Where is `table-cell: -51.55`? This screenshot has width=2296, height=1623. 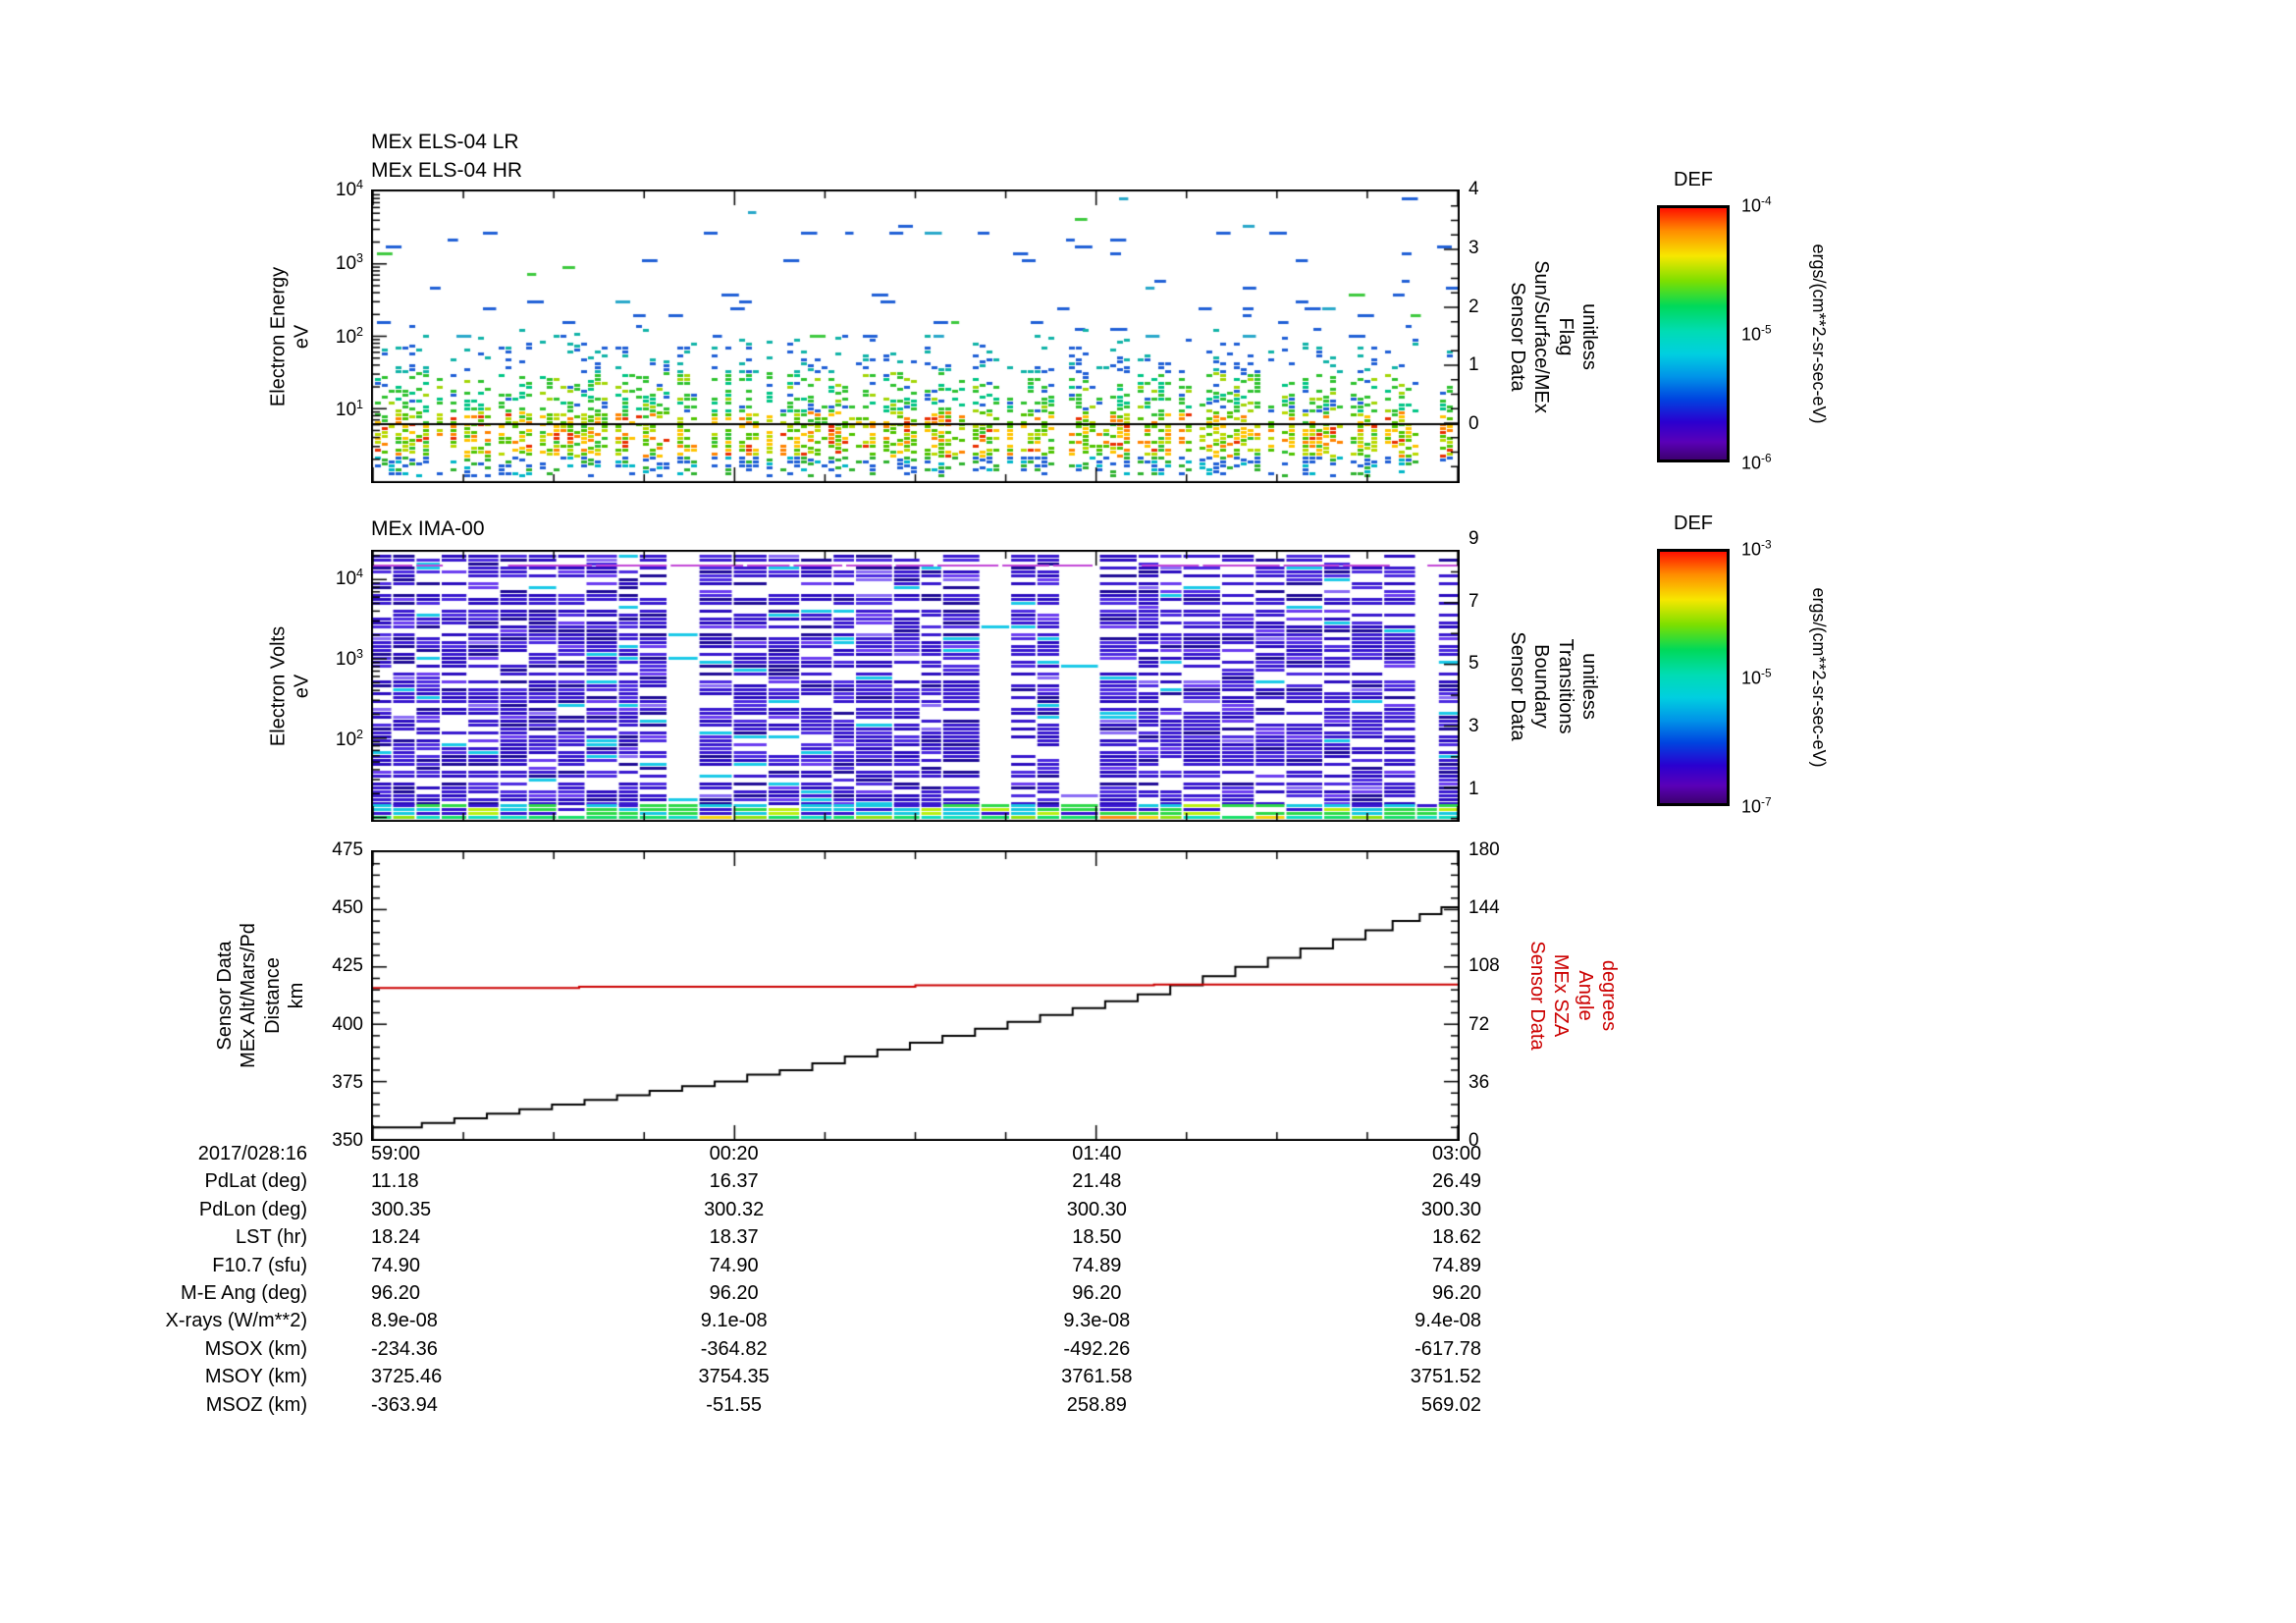
table-cell: -51.55 is located at coordinates (735, 1404).